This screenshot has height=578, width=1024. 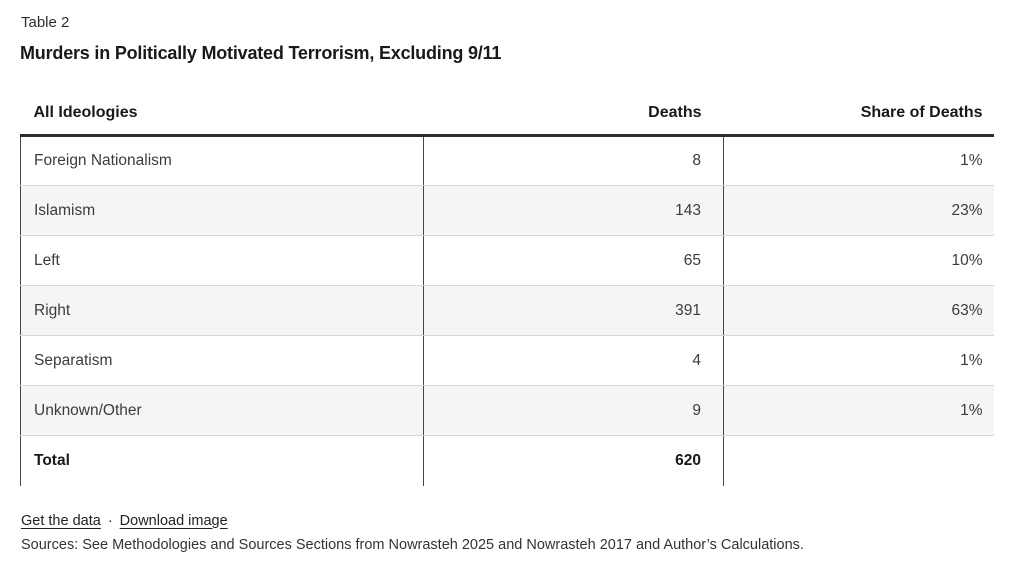 I want to click on share-cell: 10%, so click(x=858, y=260).